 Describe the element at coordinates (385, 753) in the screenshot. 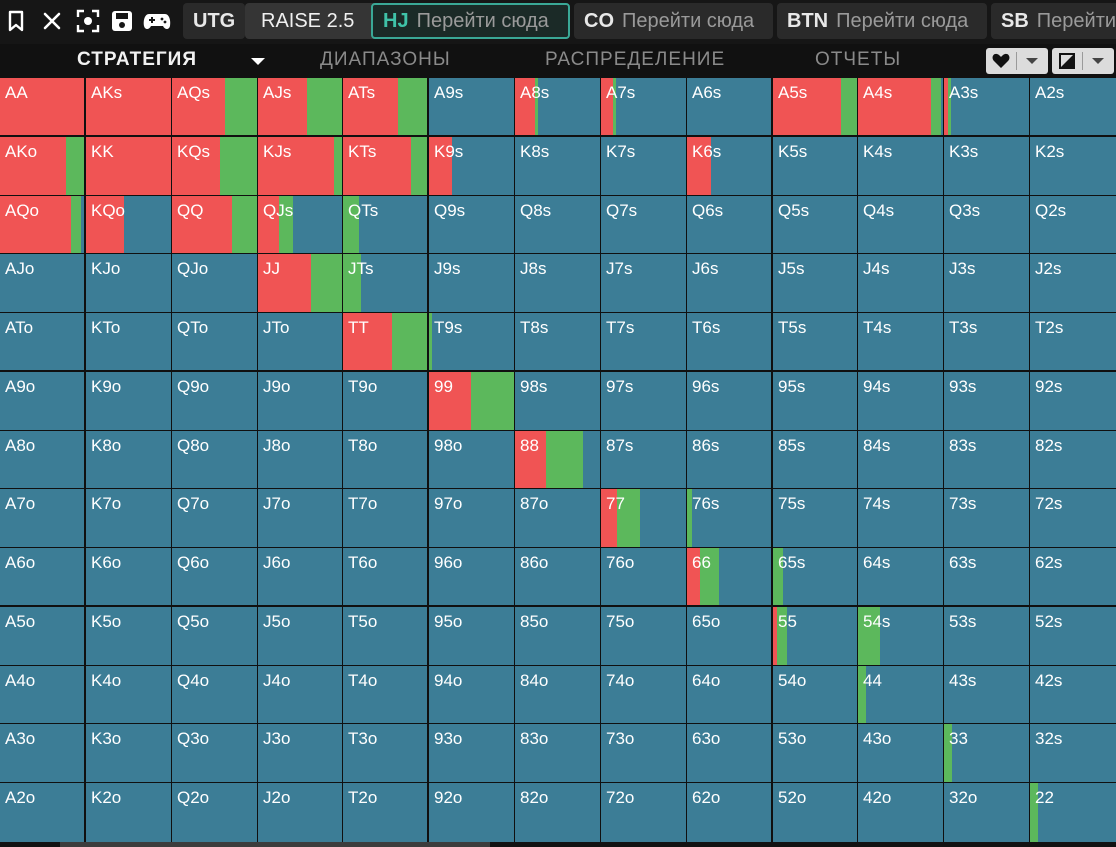

I see `hand-cell: T3o` at that location.